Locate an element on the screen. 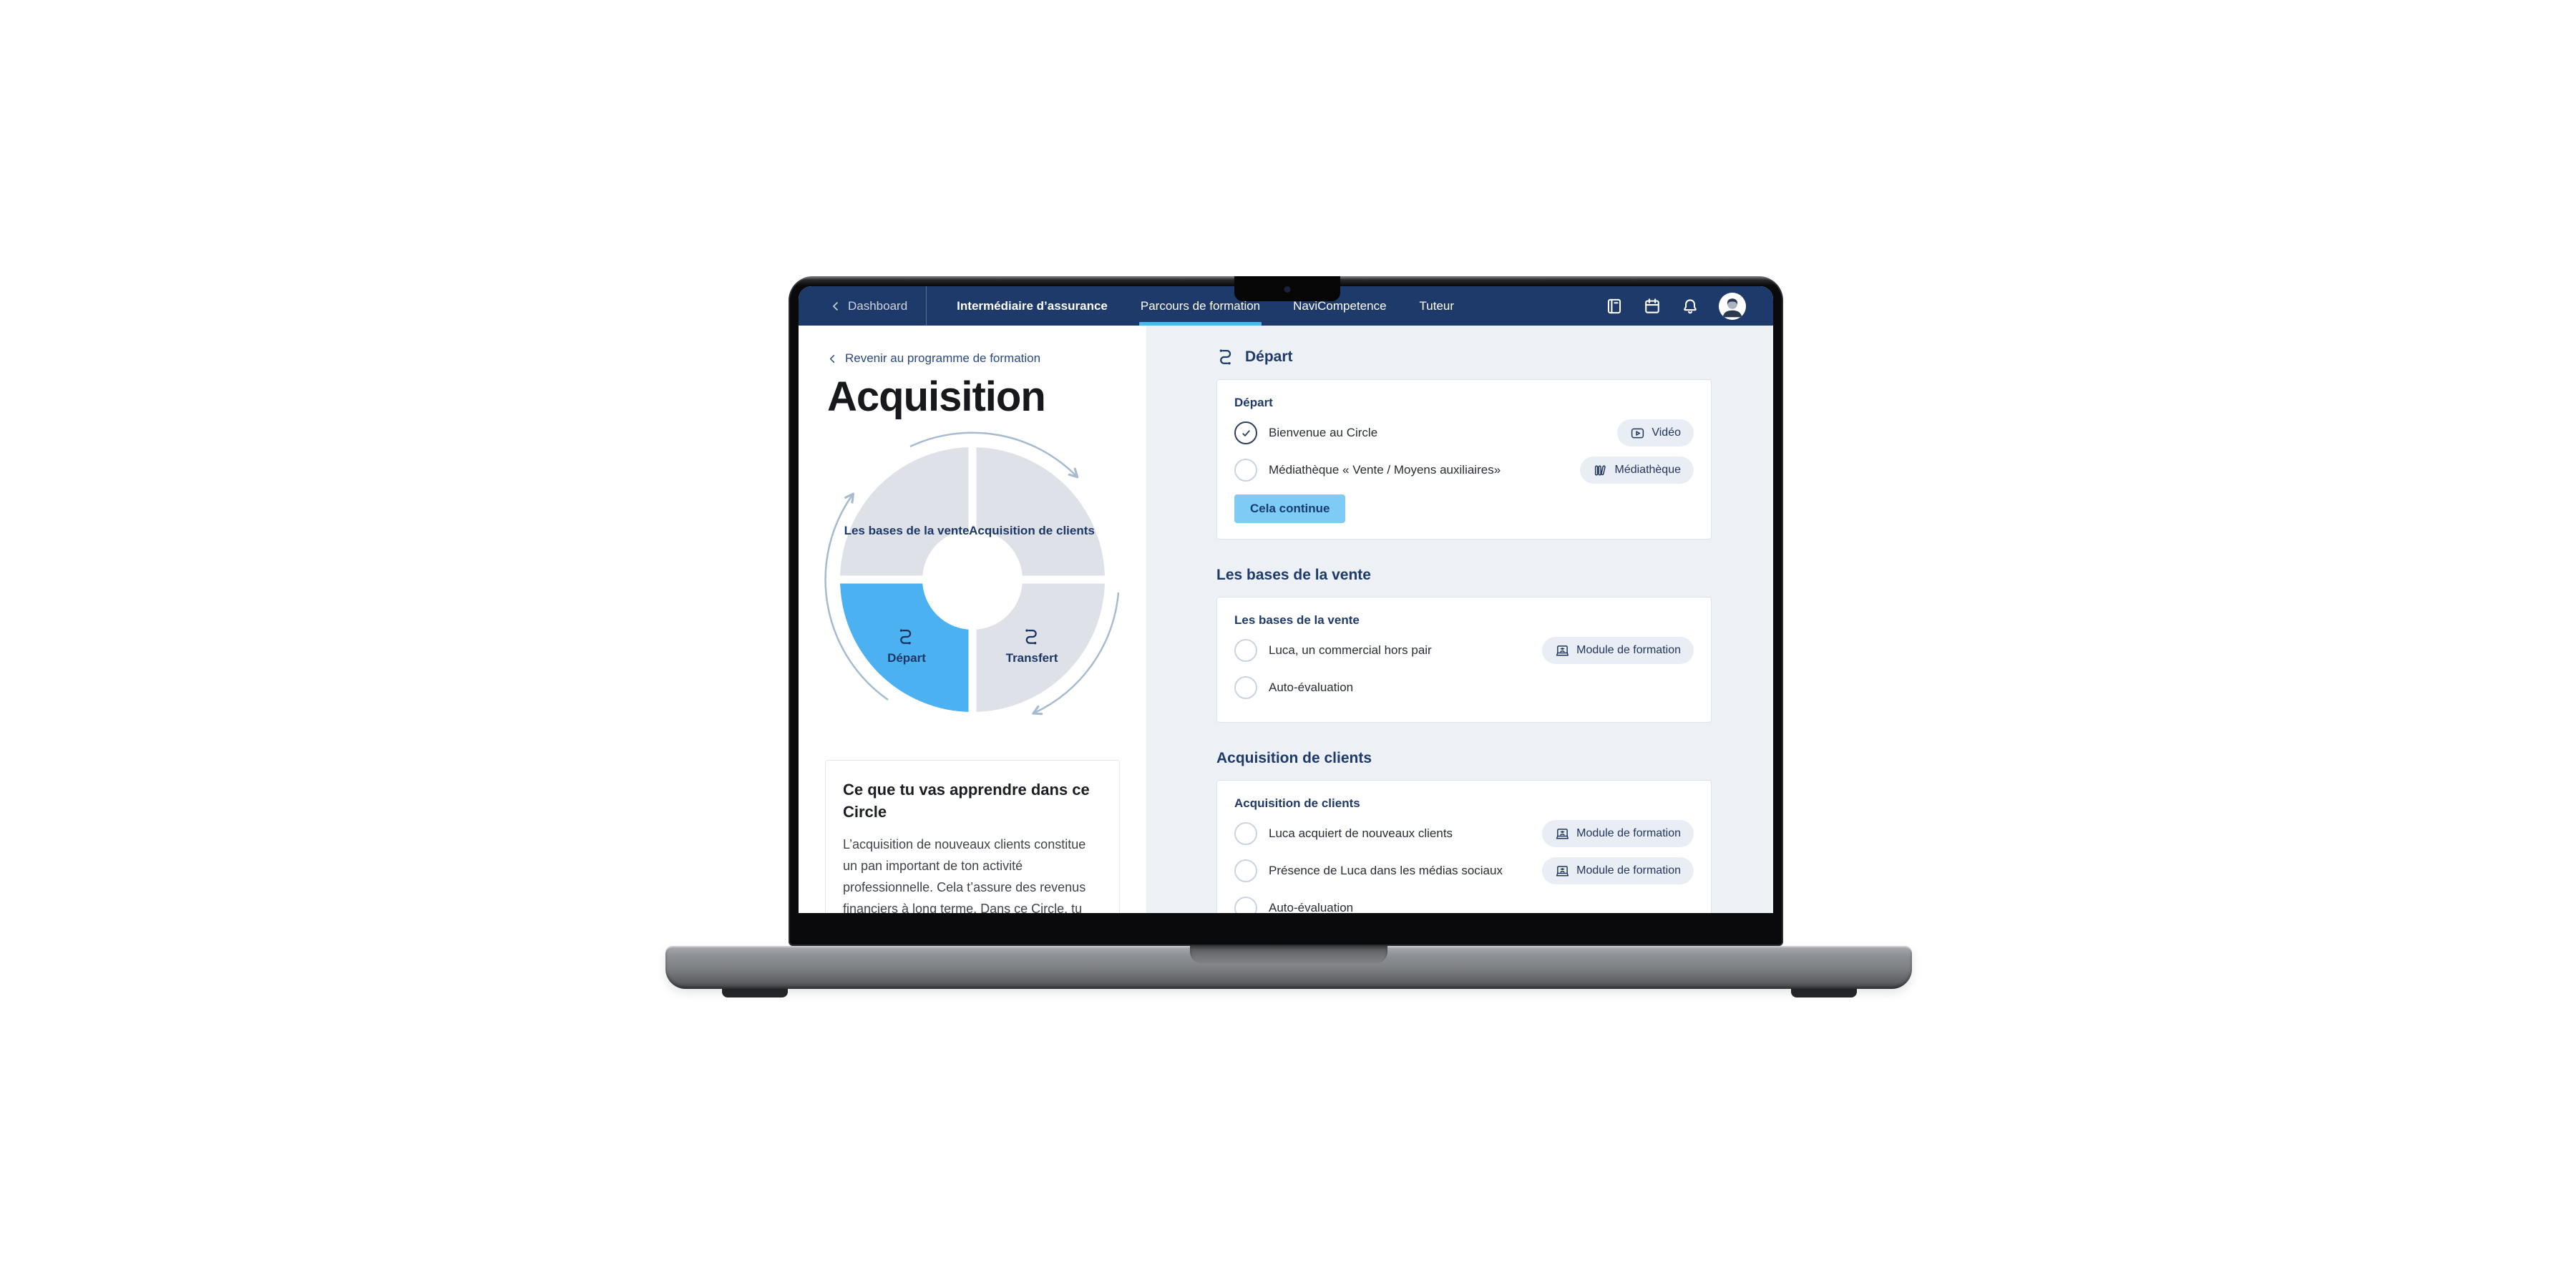 This screenshot has height=1288, width=2576. card-title: Les bases de la vente is located at coordinates (1297, 620).